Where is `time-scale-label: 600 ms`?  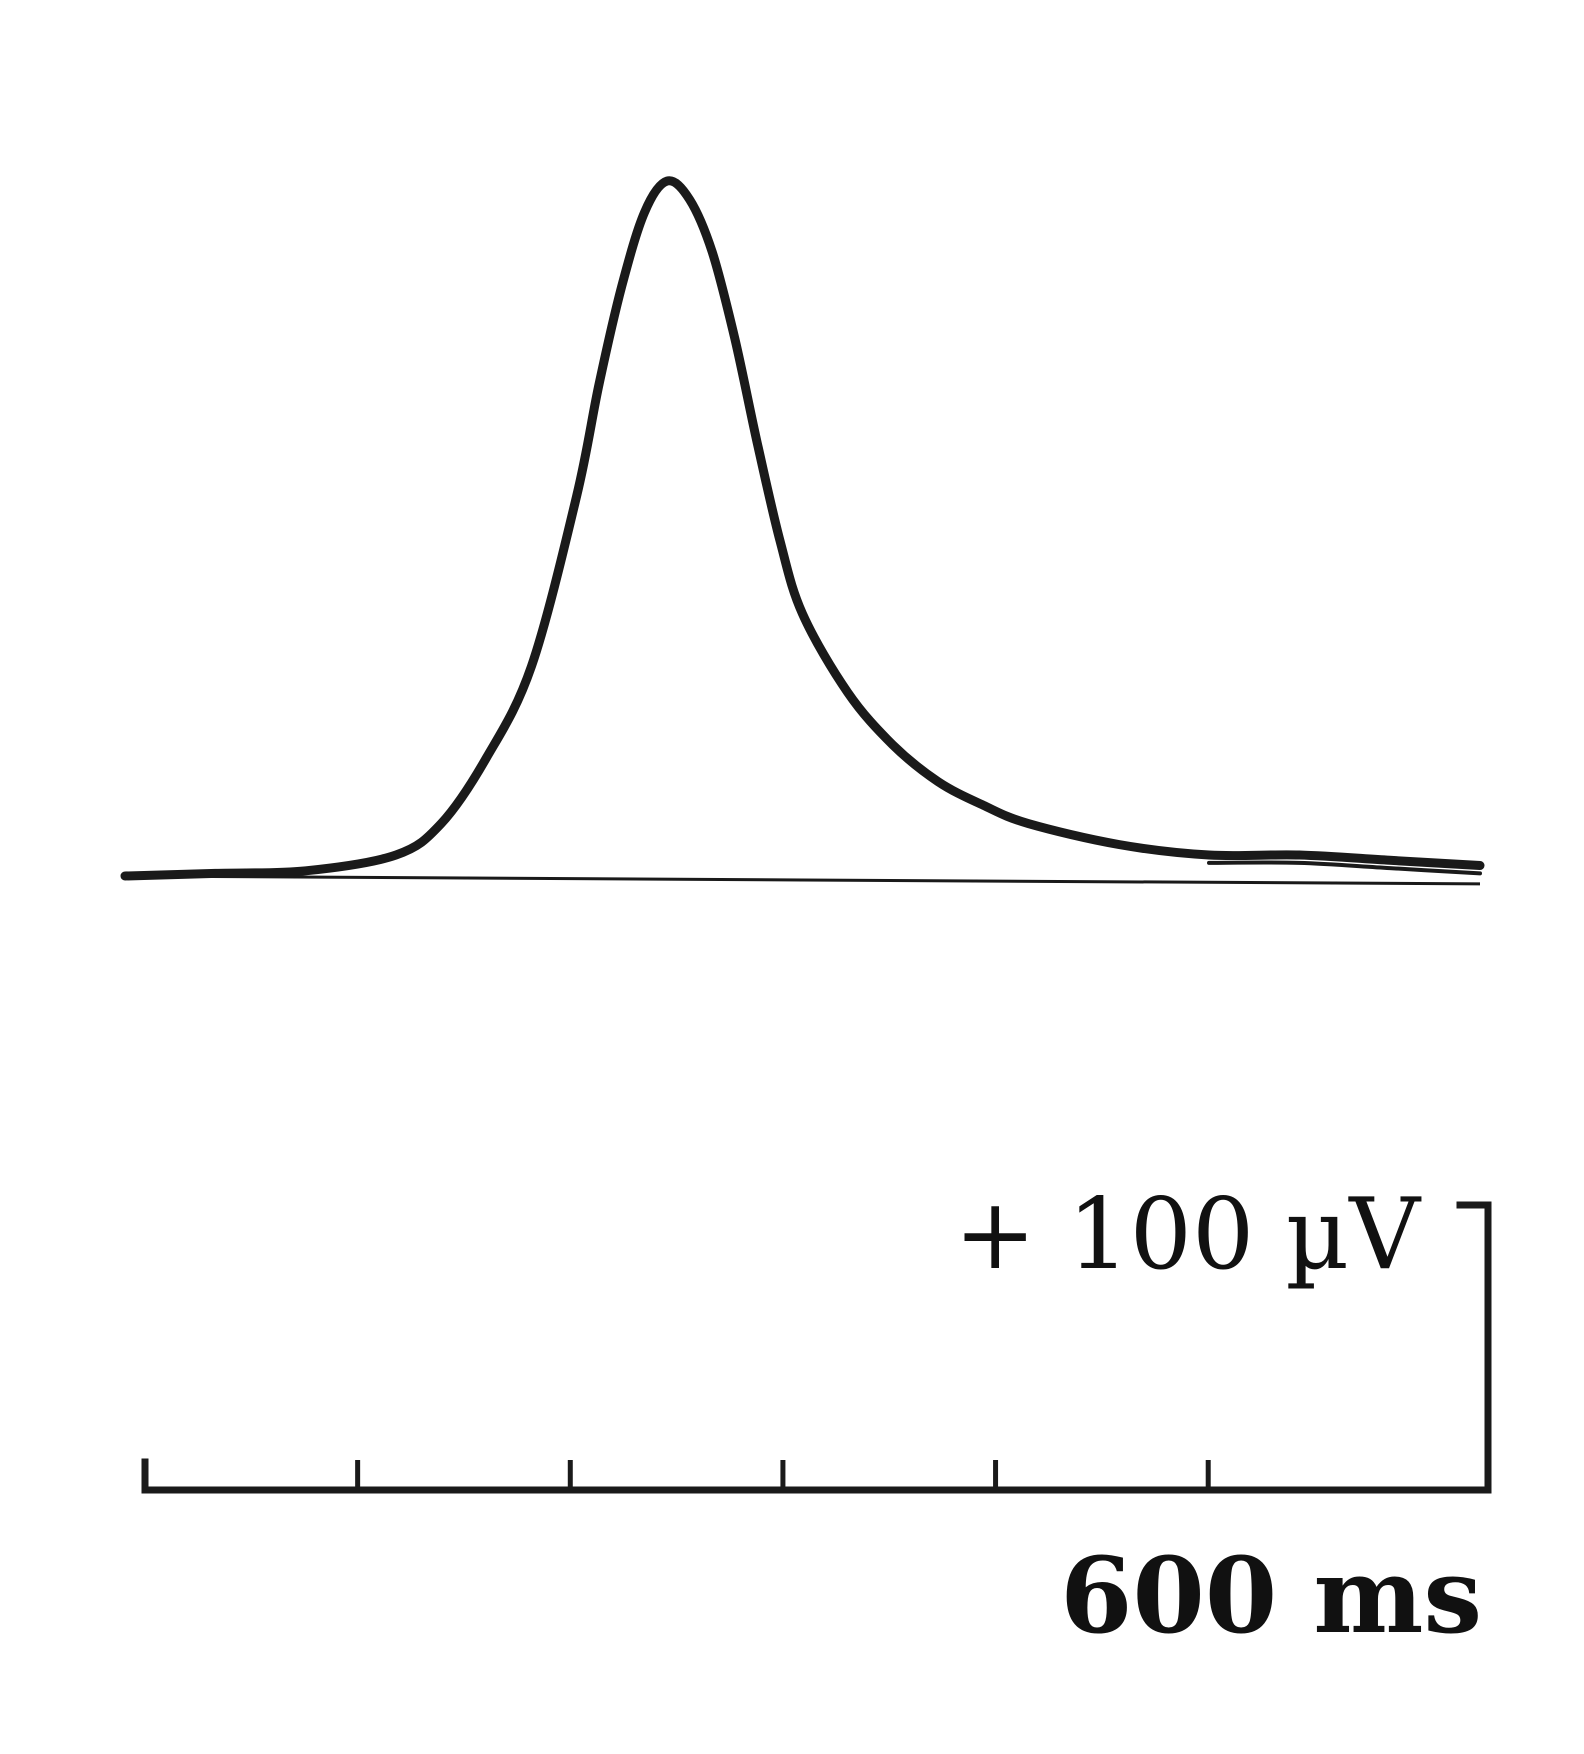
time-scale-label: 600 ms is located at coordinates (1271, 1595).